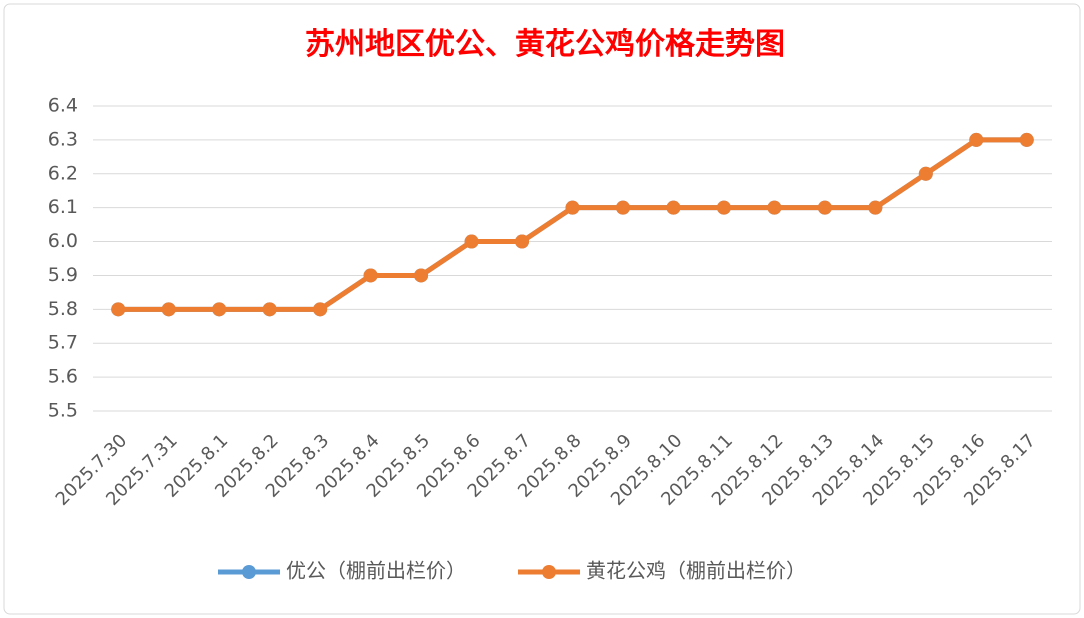  What do you see at coordinates (376, 571) in the screenshot?
I see `legend-label: 优公（棚前出栏价）` at bounding box center [376, 571].